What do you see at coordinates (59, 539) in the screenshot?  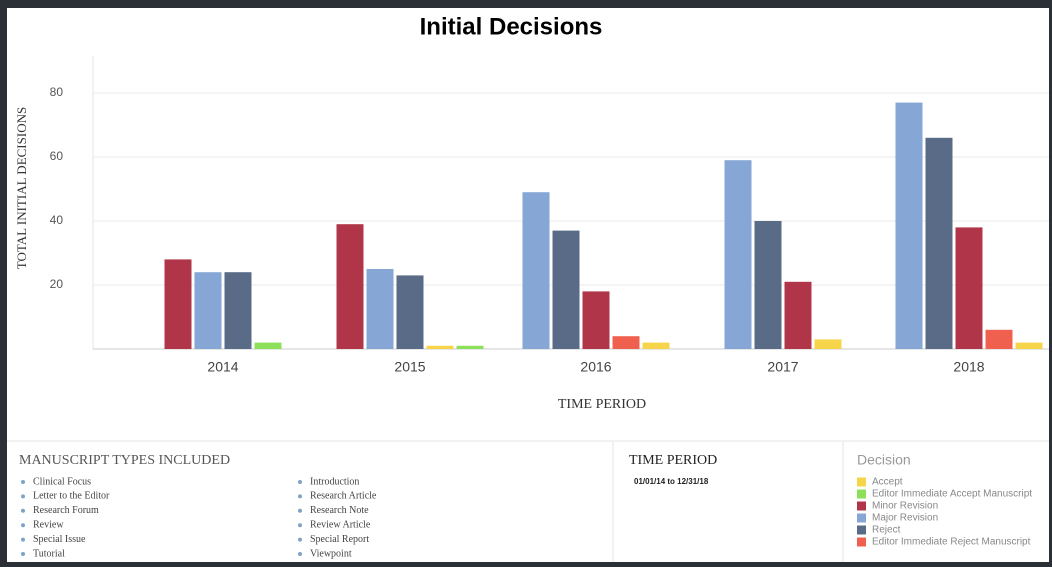 I see `manuscript-type: Special Issue` at bounding box center [59, 539].